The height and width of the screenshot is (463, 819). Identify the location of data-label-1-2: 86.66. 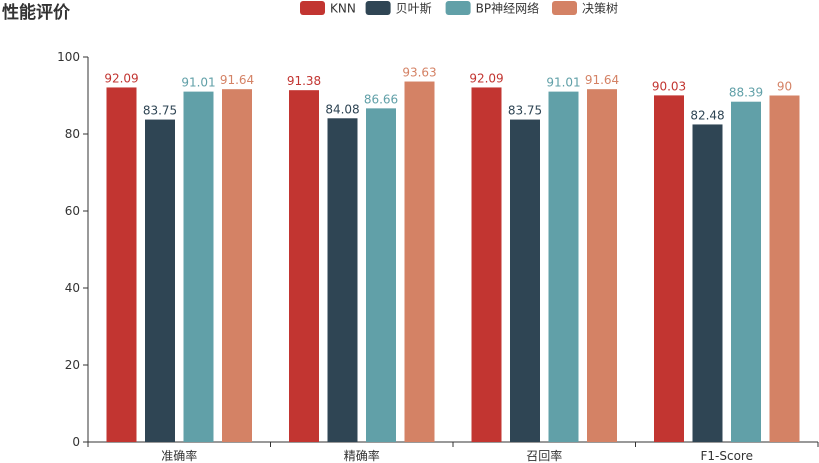
(381, 99).